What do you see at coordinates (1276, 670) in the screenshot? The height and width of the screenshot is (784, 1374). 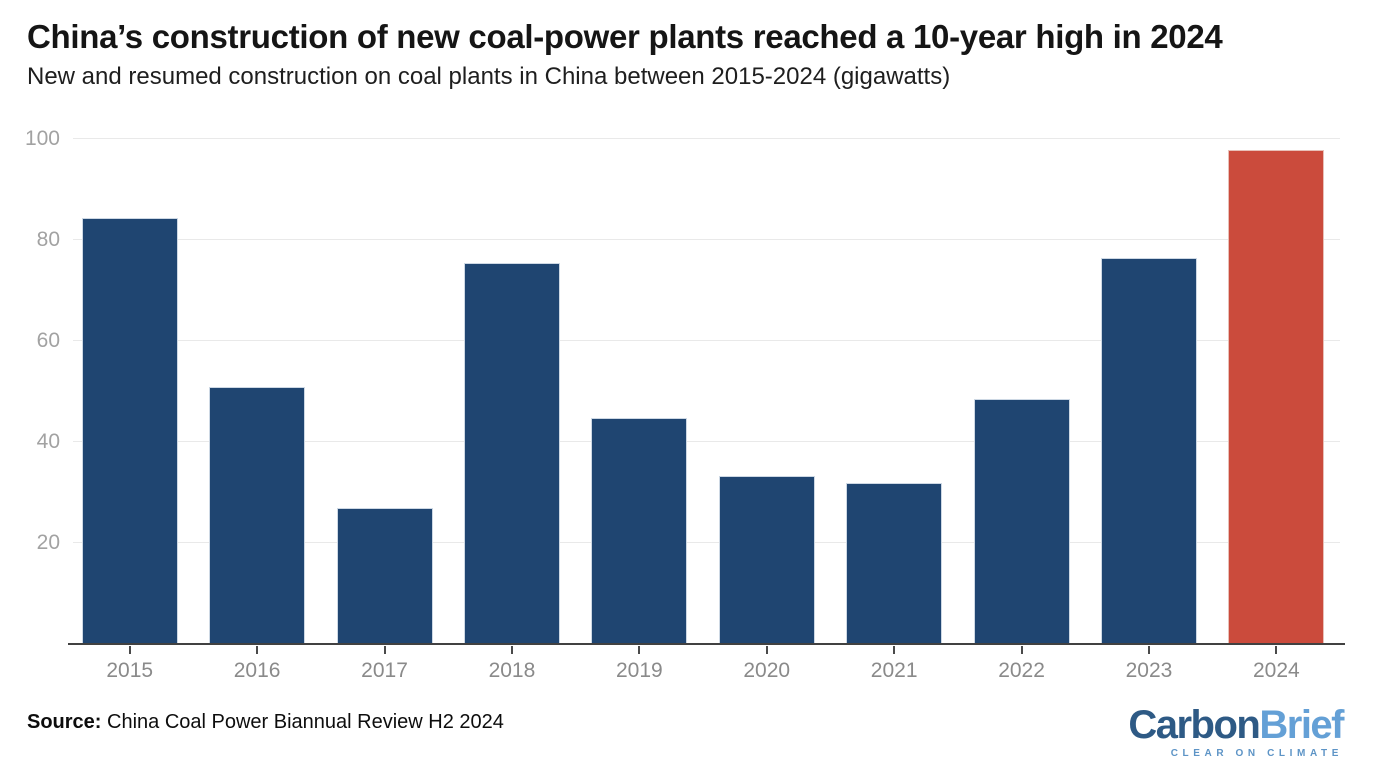 I see `x-tick-label-2024: 2024` at bounding box center [1276, 670].